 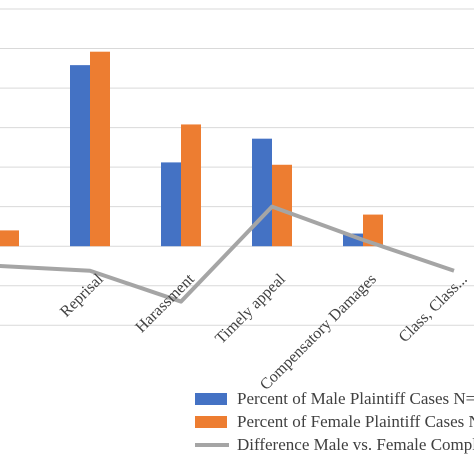 What do you see at coordinates (211, 399) in the screenshot?
I see `legend-swatch-male` at bounding box center [211, 399].